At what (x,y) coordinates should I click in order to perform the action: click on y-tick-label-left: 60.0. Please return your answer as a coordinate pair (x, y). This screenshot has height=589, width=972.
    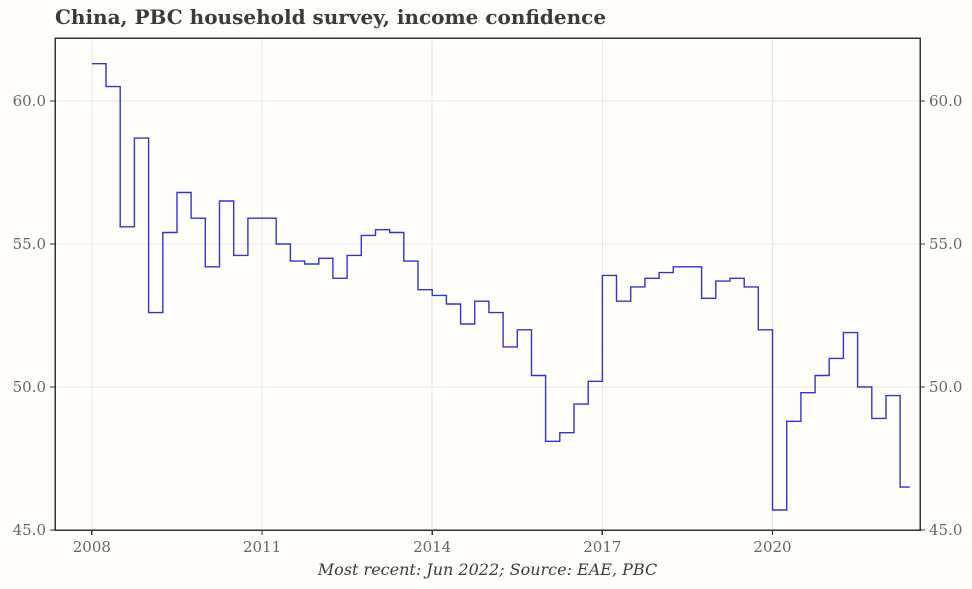
    Looking at the image, I should click on (29, 101).